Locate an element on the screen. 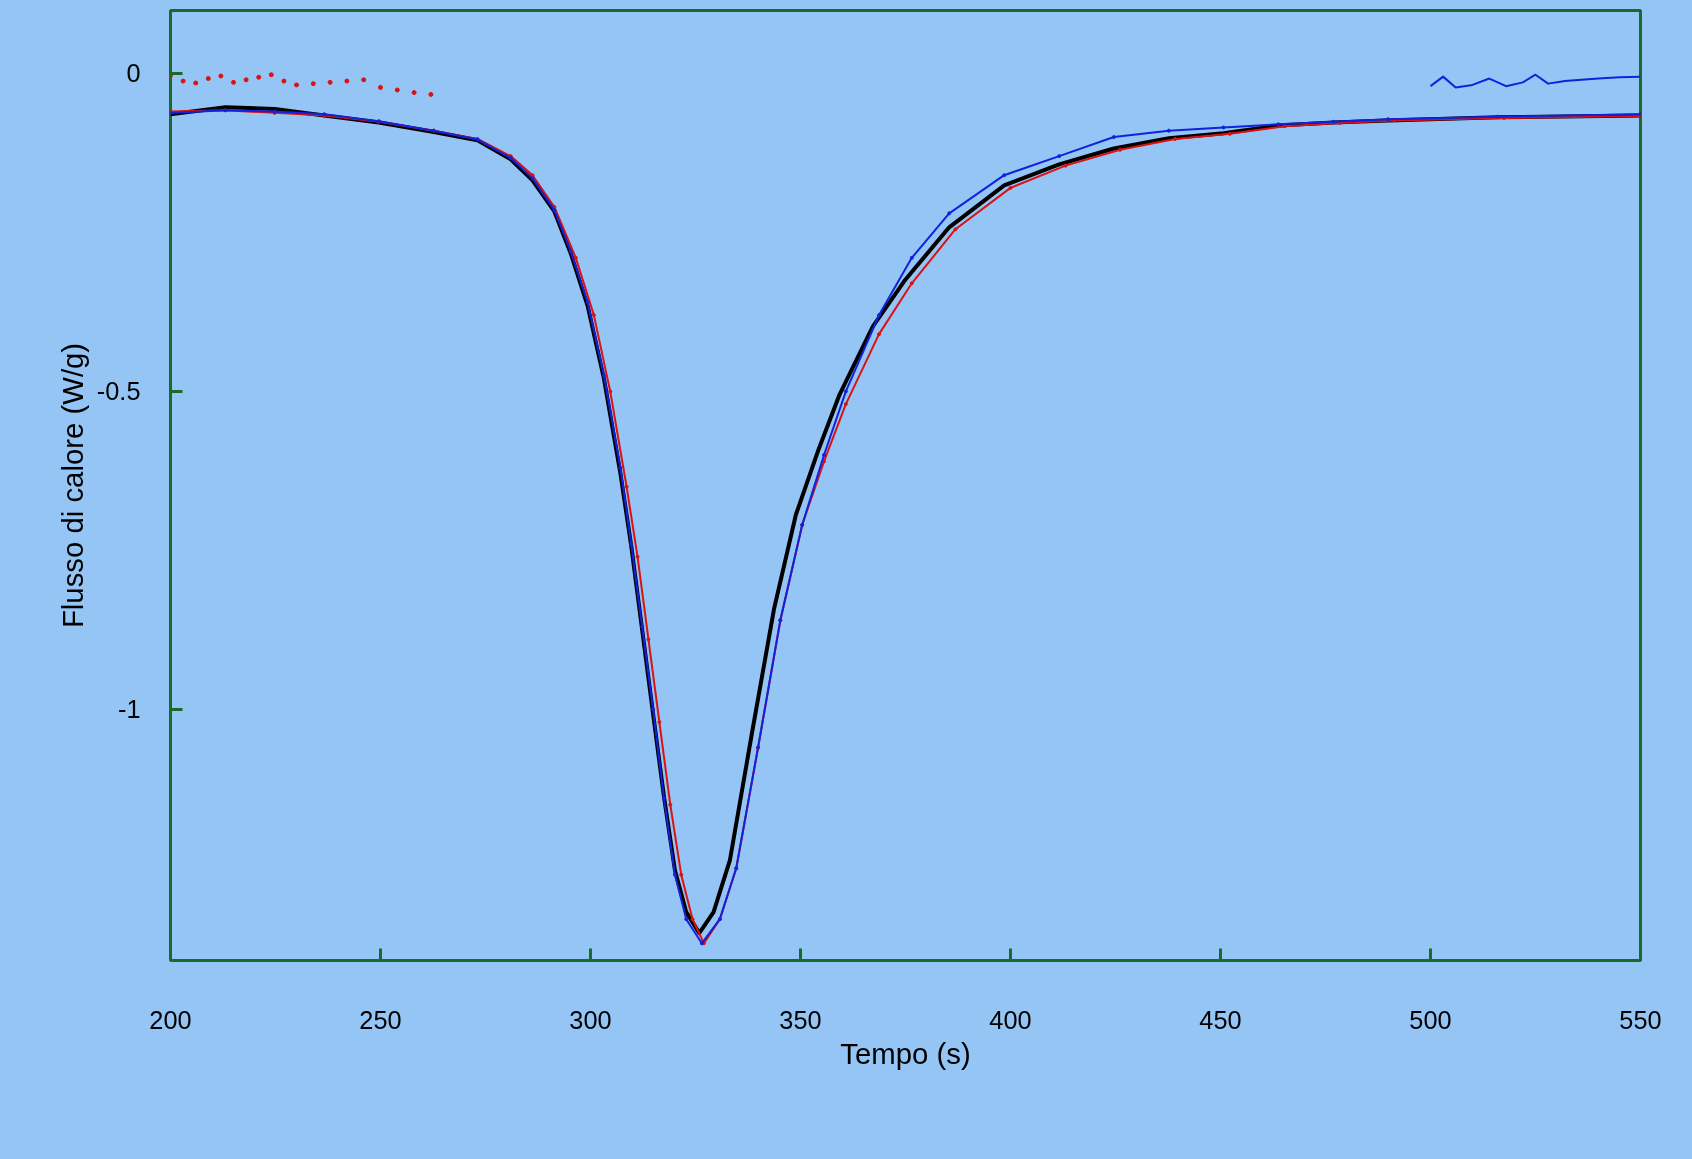  y-tick-label: 0 is located at coordinates (133, 73).